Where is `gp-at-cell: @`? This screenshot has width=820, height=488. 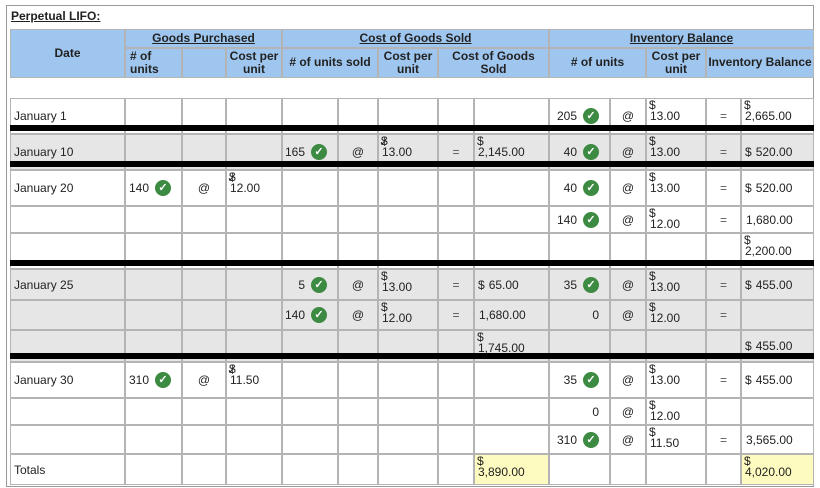 gp-at-cell: @ is located at coordinates (204, 188).